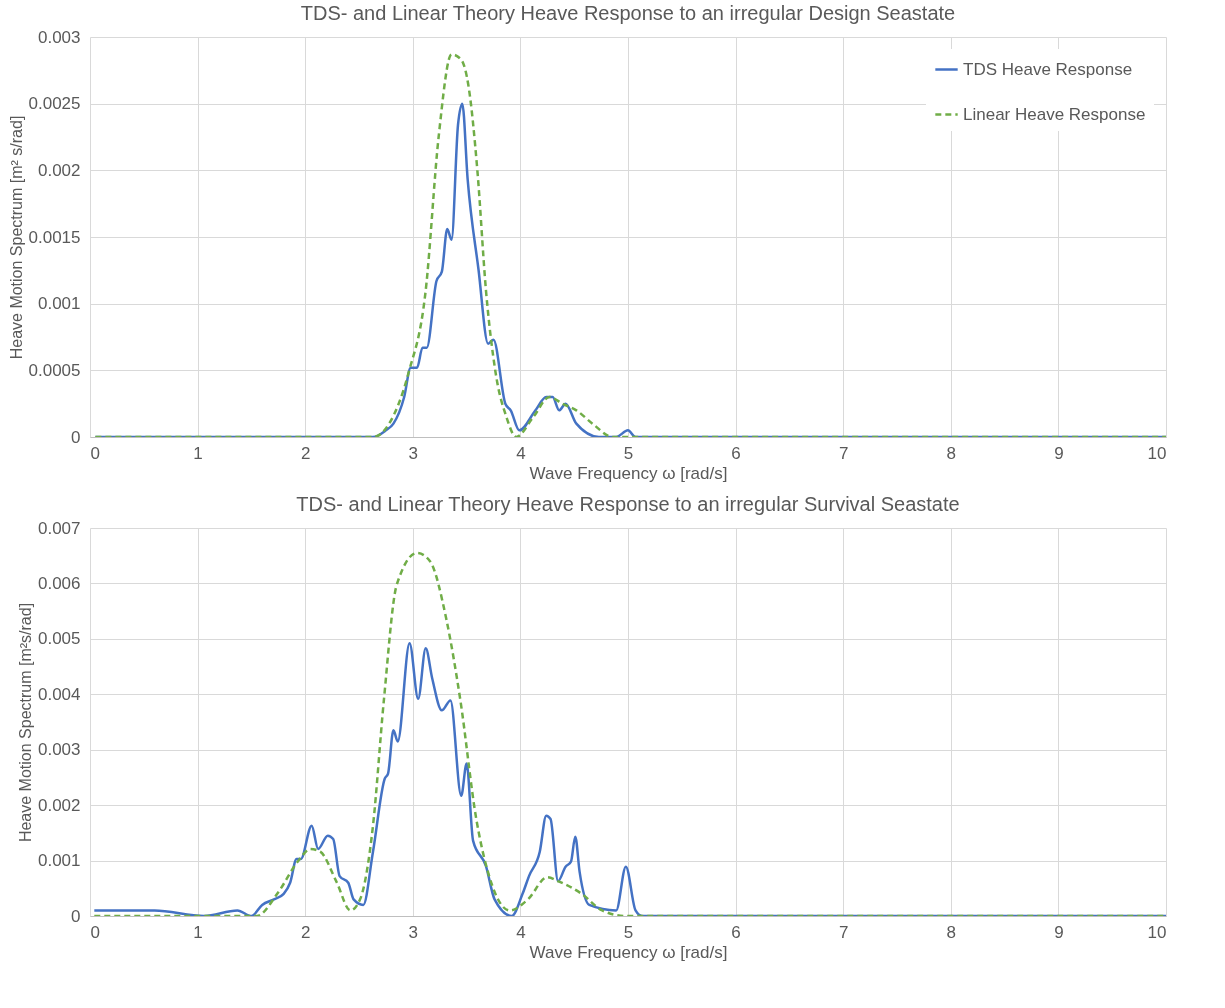 The image size is (1225, 1008). What do you see at coordinates (54, 104) in the screenshot?
I see `y-tick-label: 0.0025` at bounding box center [54, 104].